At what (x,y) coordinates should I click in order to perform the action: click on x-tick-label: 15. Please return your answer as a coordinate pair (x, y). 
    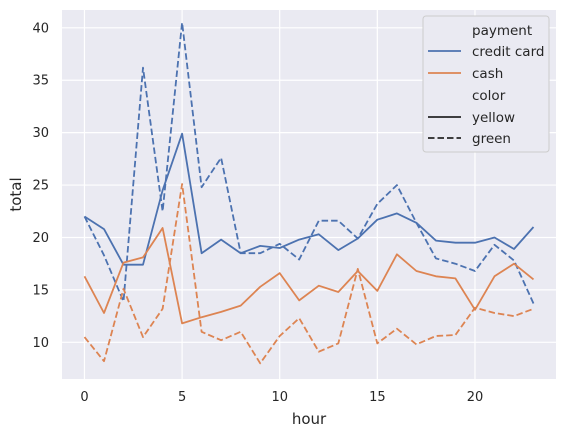
    Looking at the image, I should click on (377, 397).